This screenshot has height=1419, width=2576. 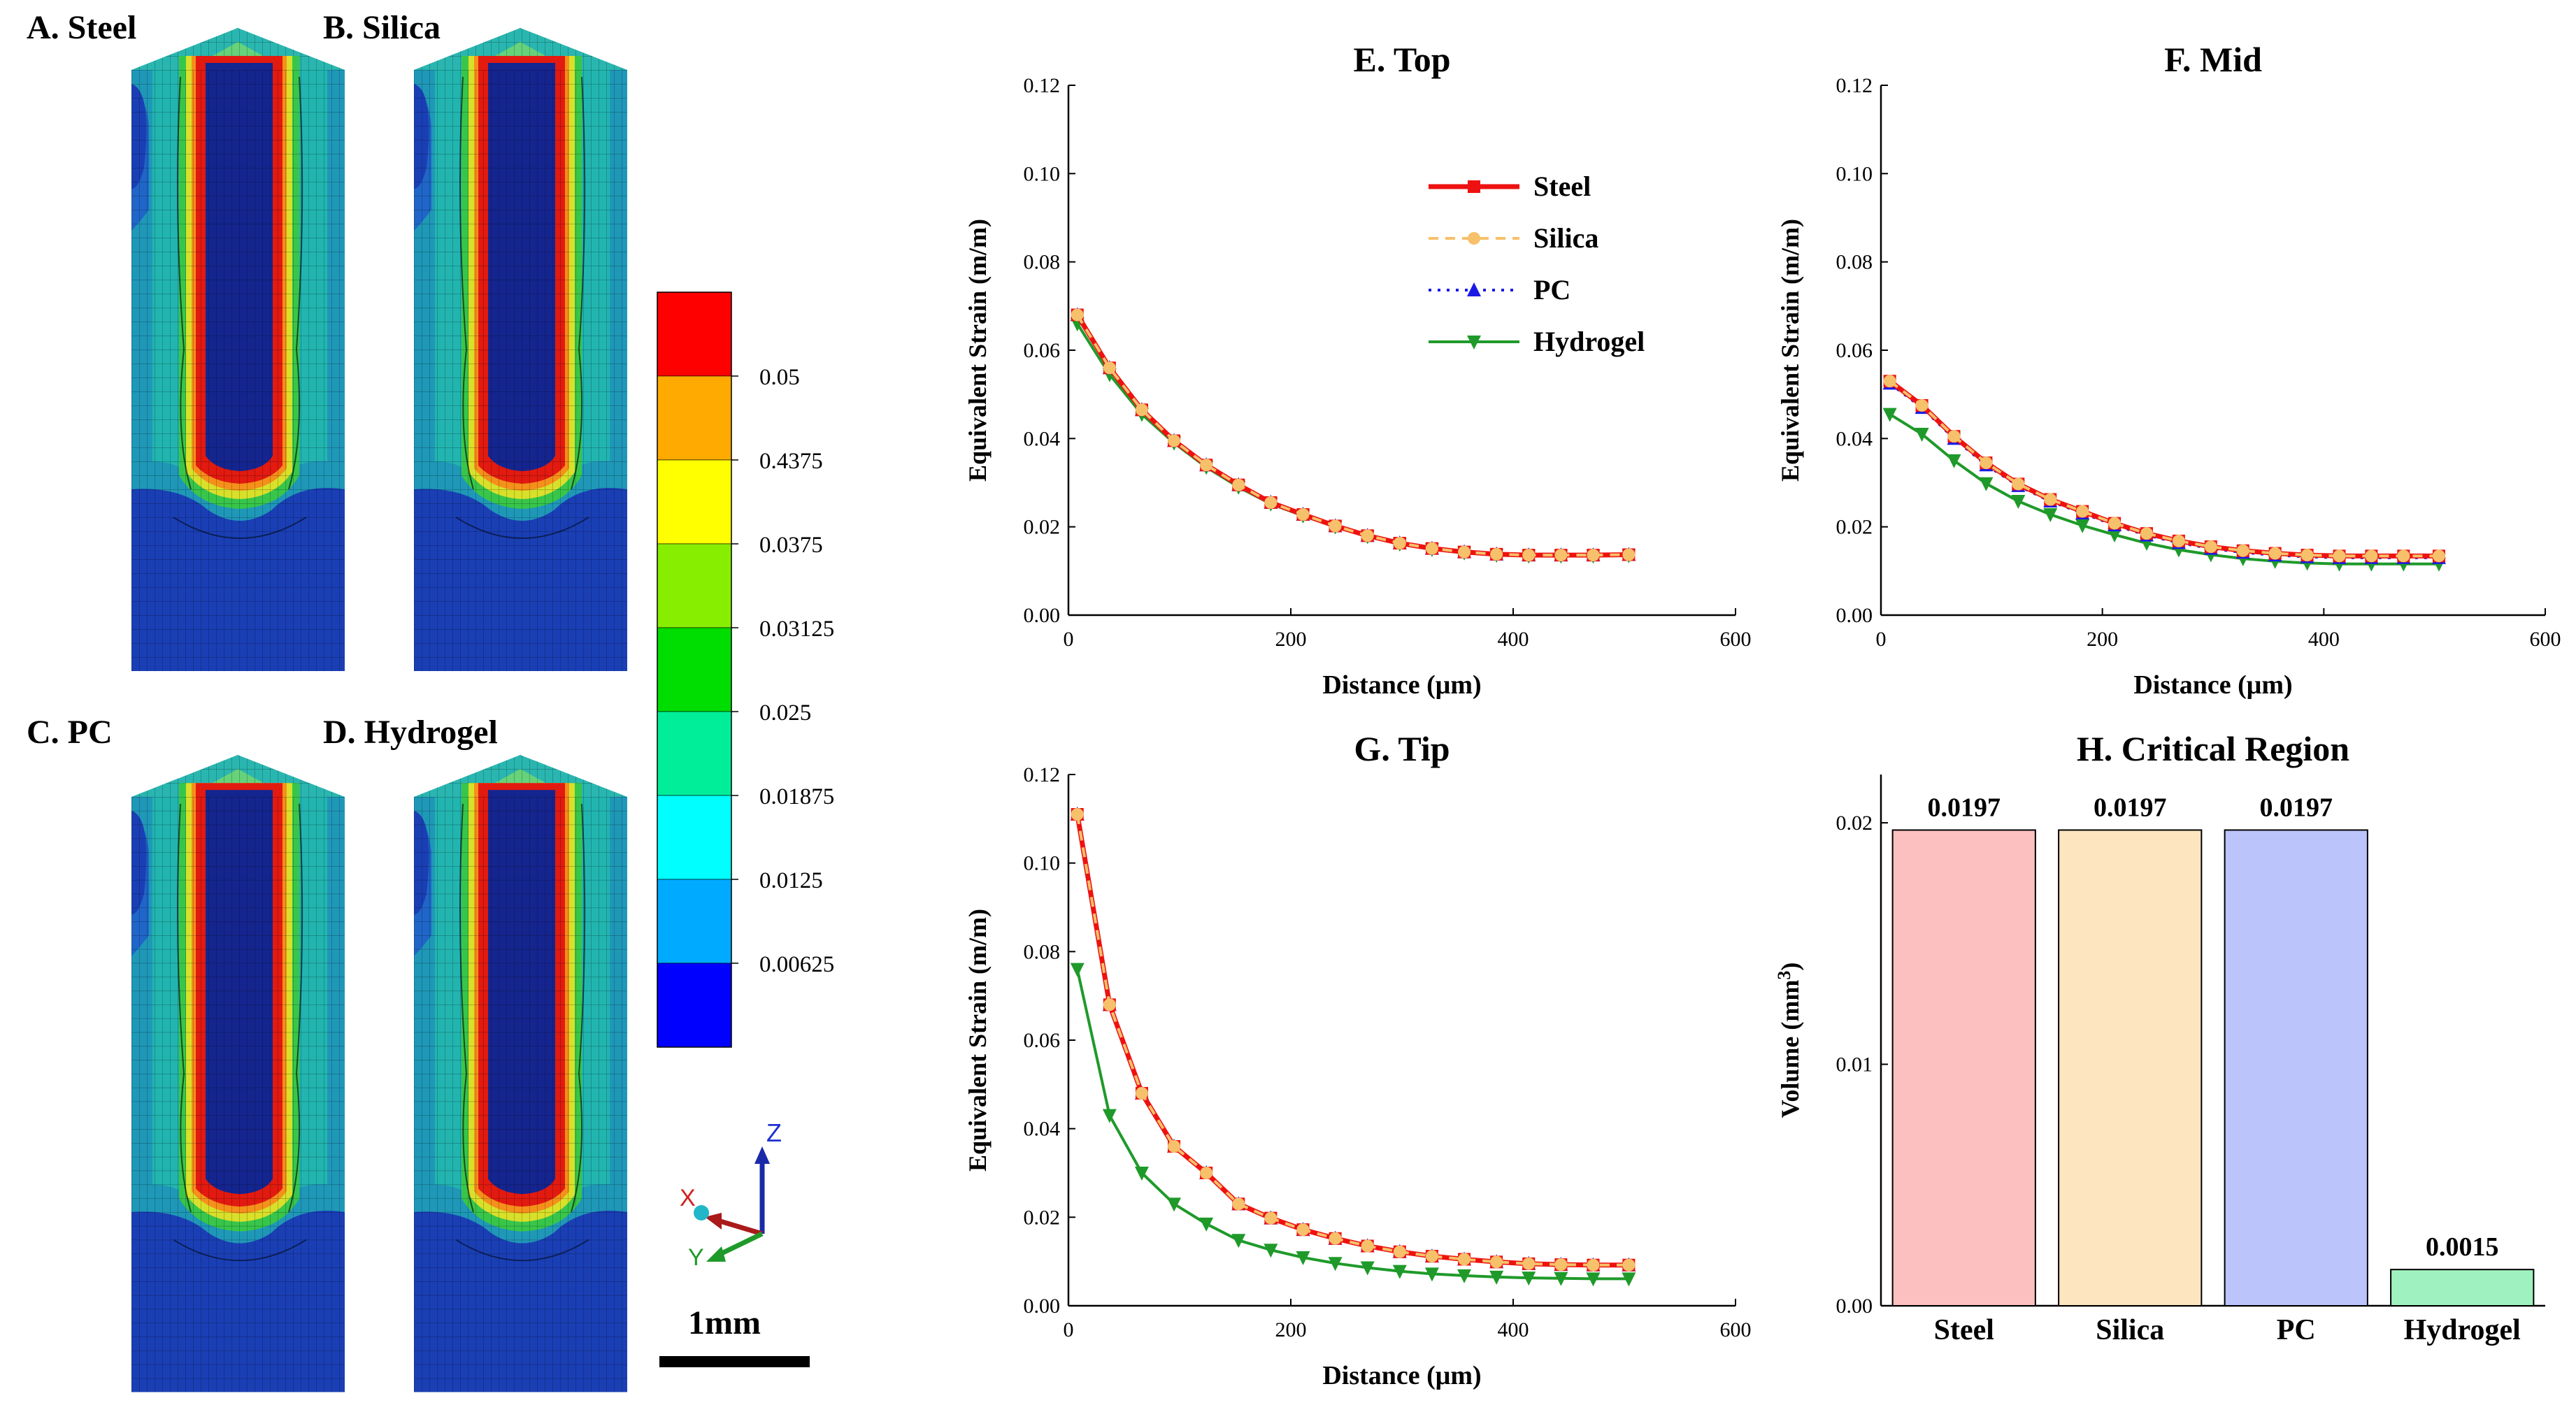 What do you see at coordinates (1402, 748) in the screenshot?
I see `chart-title: G. Tip` at bounding box center [1402, 748].